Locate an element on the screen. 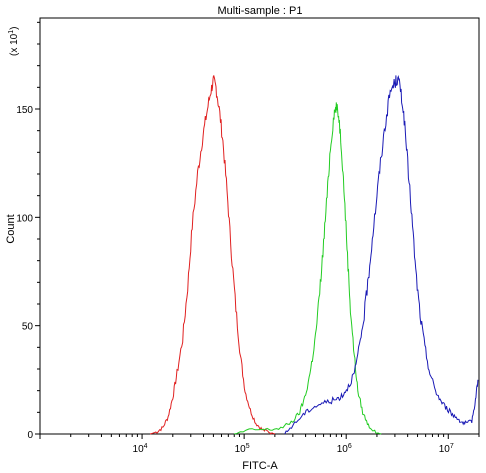 The image size is (486, 473). y-tick-label: 150 is located at coordinates (24, 110).